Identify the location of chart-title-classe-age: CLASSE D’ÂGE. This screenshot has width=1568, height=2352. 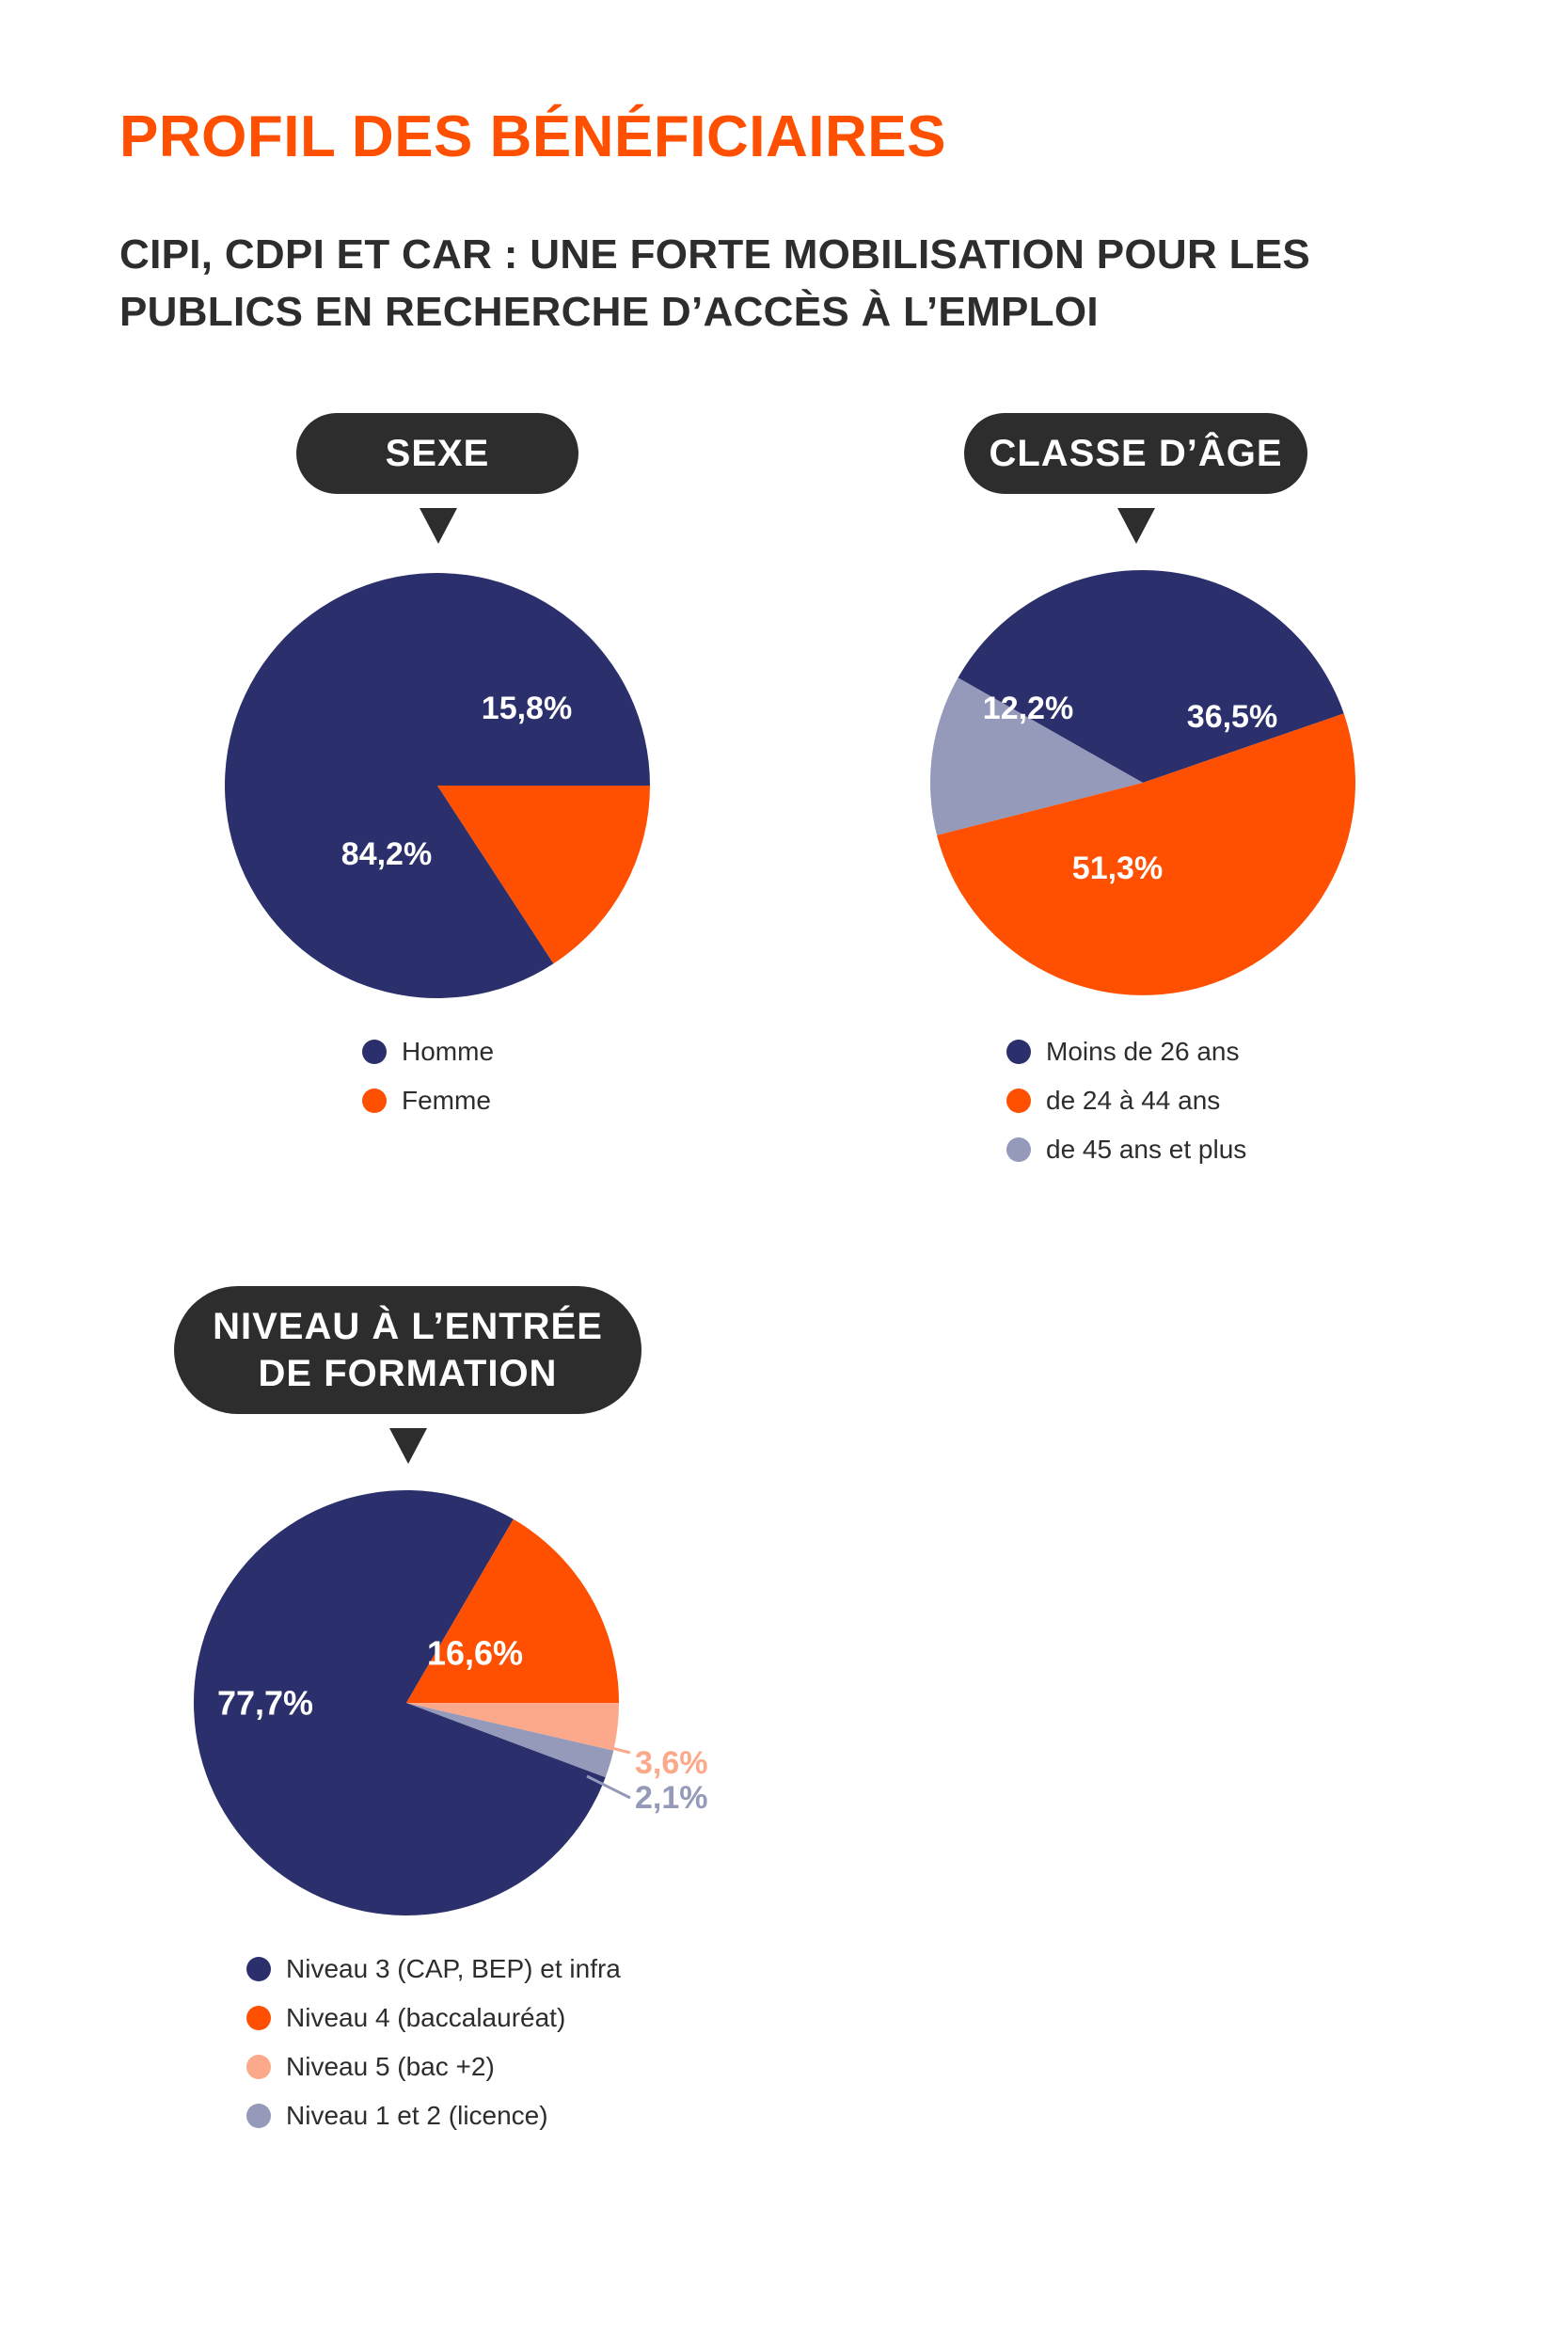
(1136, 453).